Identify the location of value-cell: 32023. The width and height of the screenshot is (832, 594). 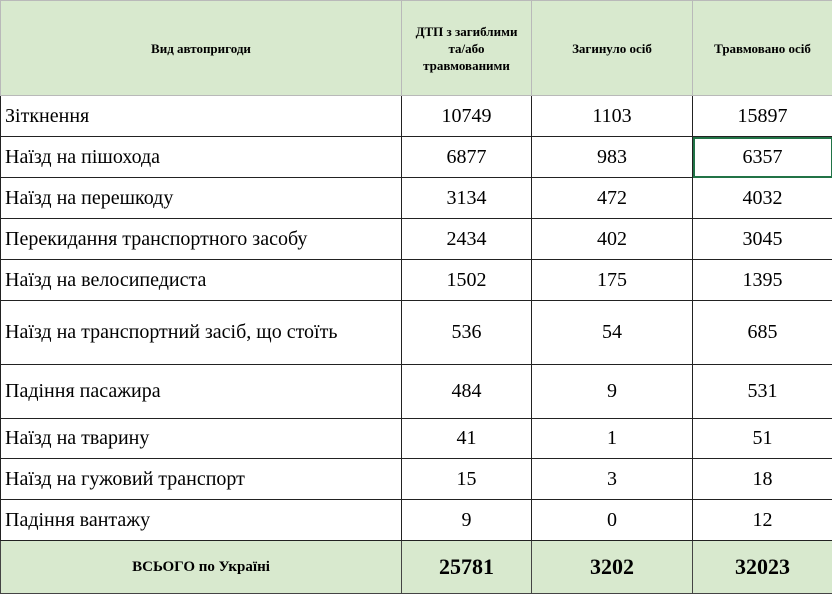
(762, 567).